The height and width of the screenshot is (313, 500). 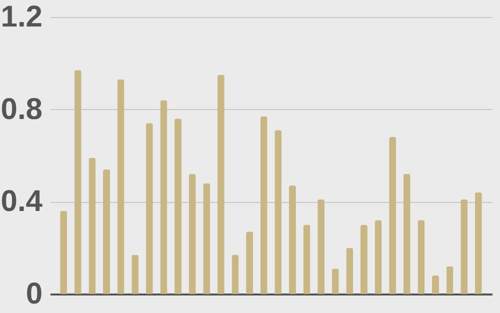 I want to click on y-tick-label: 1.2, so click(x=21, y=17).